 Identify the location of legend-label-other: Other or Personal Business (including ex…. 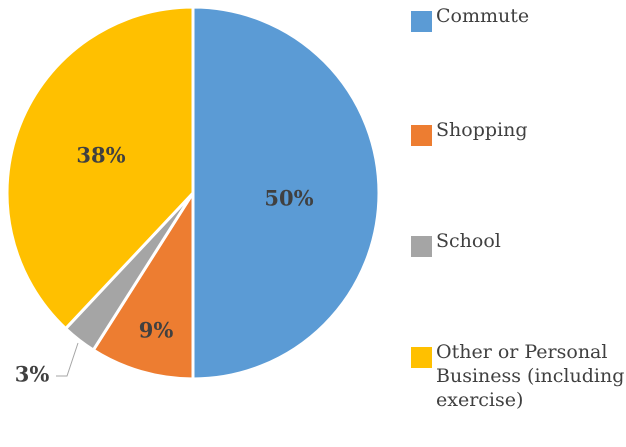
(530, 376).